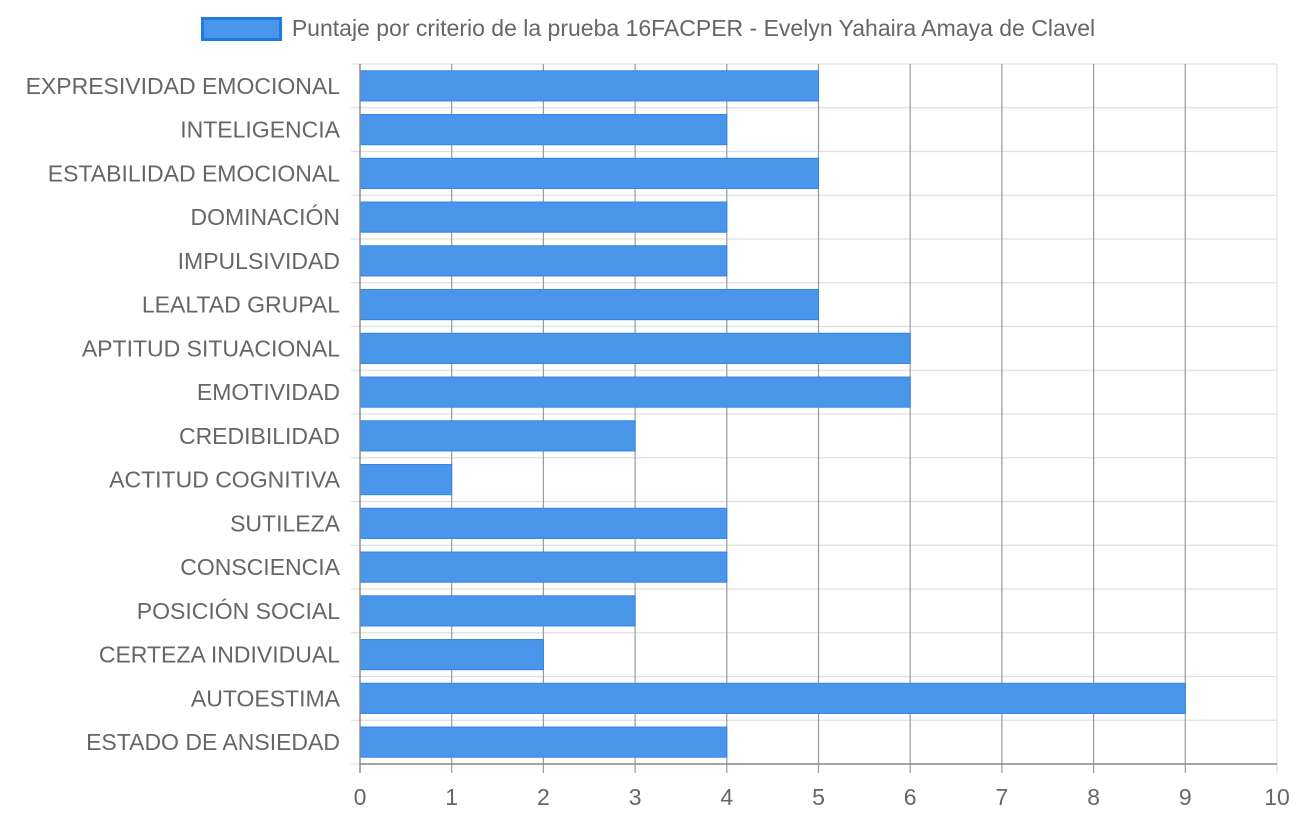  I want to click on x-tick-label: 4, so click(726, 797).